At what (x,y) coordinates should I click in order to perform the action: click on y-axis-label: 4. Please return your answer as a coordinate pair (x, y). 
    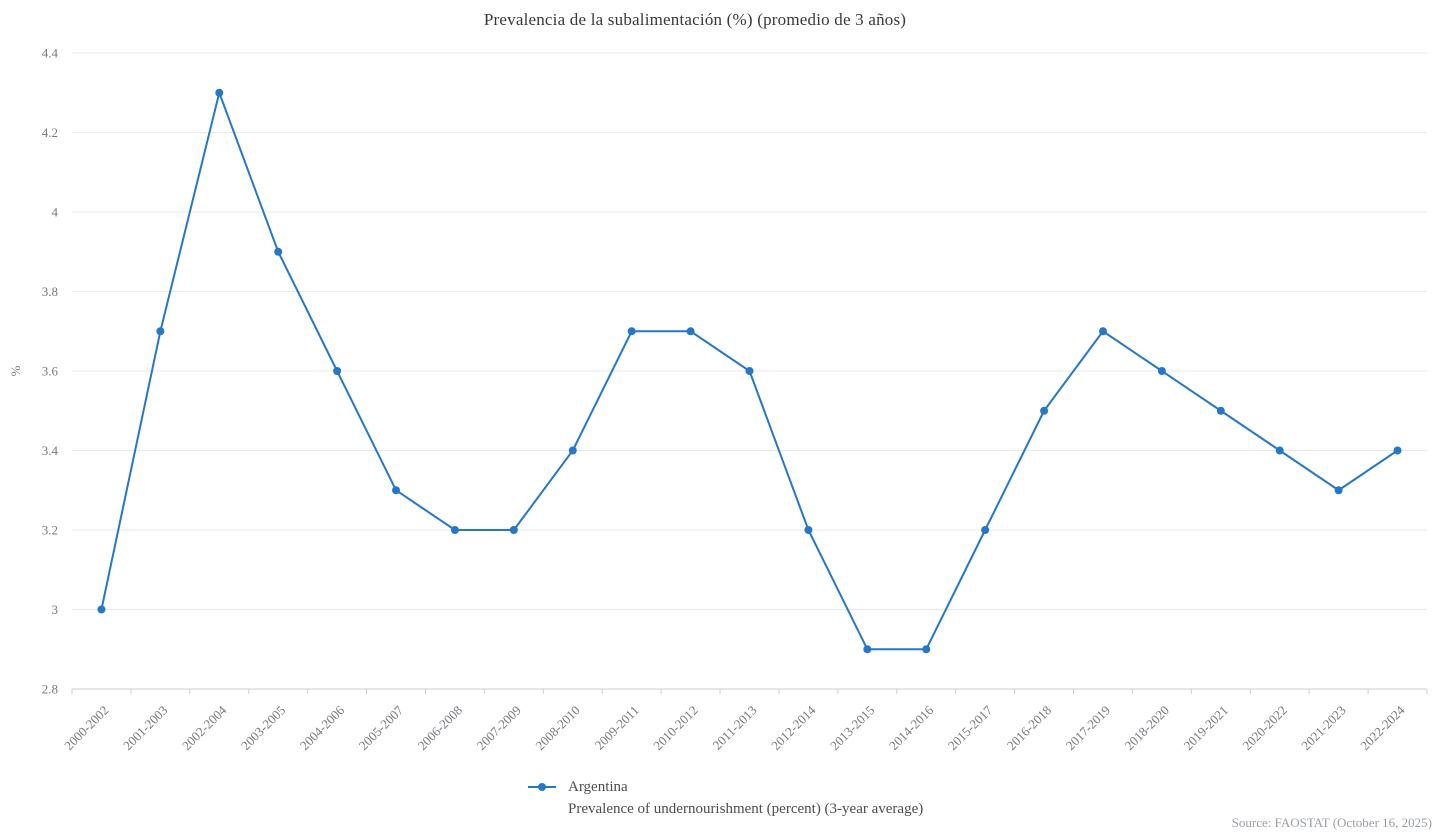
    Looking at the image, I should click on (55, 212).